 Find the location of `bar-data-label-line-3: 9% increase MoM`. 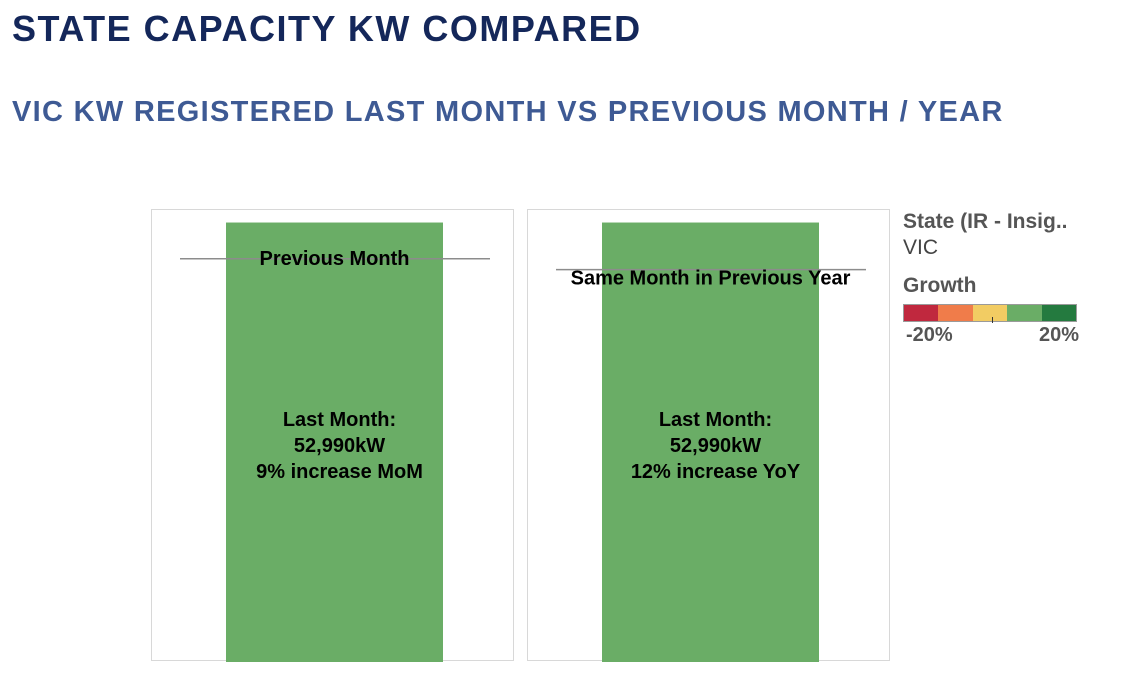

bar-data-label-line-3: 9% increase MoM is located at coordinates (339, 472).